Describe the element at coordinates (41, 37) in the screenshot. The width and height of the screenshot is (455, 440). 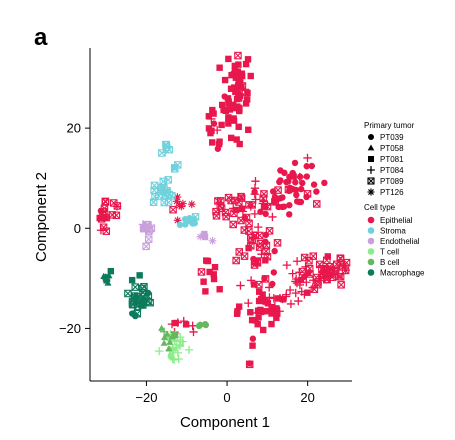
I see `panel-letter: a` at that location.